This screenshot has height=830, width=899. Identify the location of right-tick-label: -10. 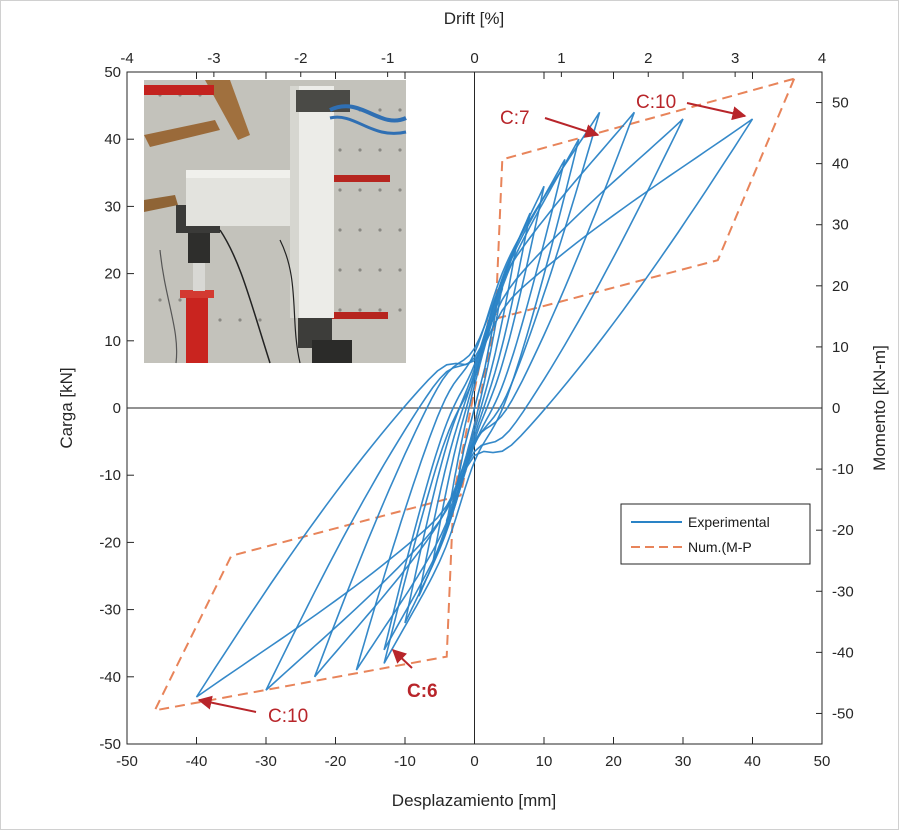
(843, 469).